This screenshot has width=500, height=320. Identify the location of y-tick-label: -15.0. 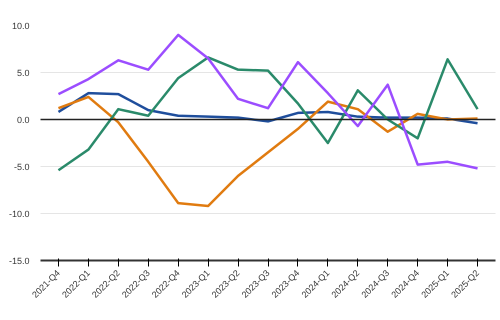
(19, 261).